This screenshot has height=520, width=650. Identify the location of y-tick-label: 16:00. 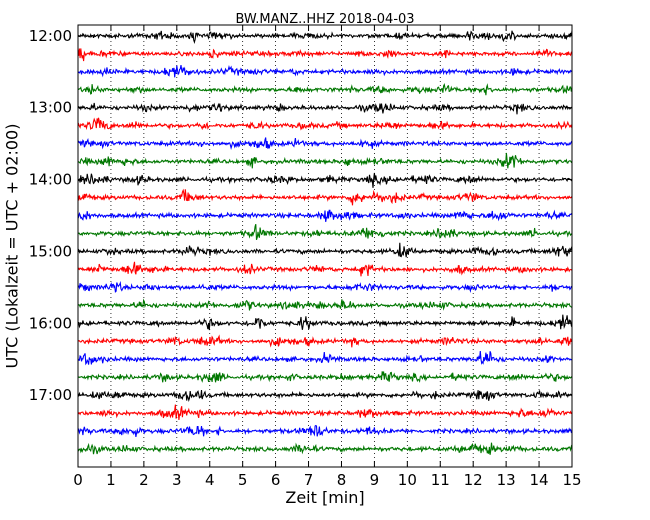
(50, 323).